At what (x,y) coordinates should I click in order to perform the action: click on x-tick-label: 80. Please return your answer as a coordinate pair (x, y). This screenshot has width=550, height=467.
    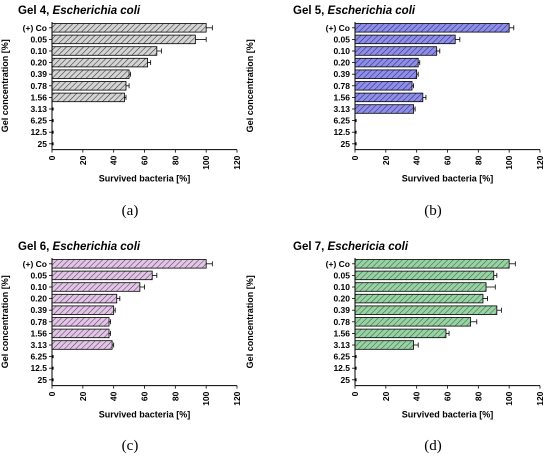
    Looking at the image, I should click on (175, 160).